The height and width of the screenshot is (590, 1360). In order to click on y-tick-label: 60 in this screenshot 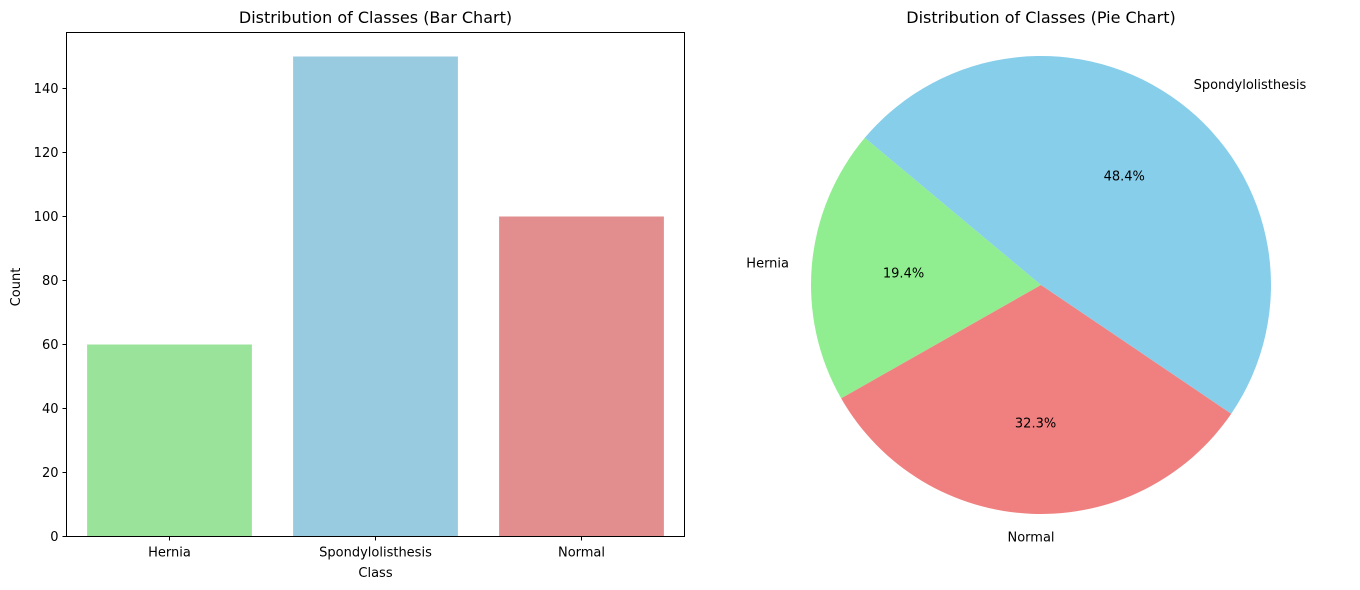, I will do `click(50, 345)`.